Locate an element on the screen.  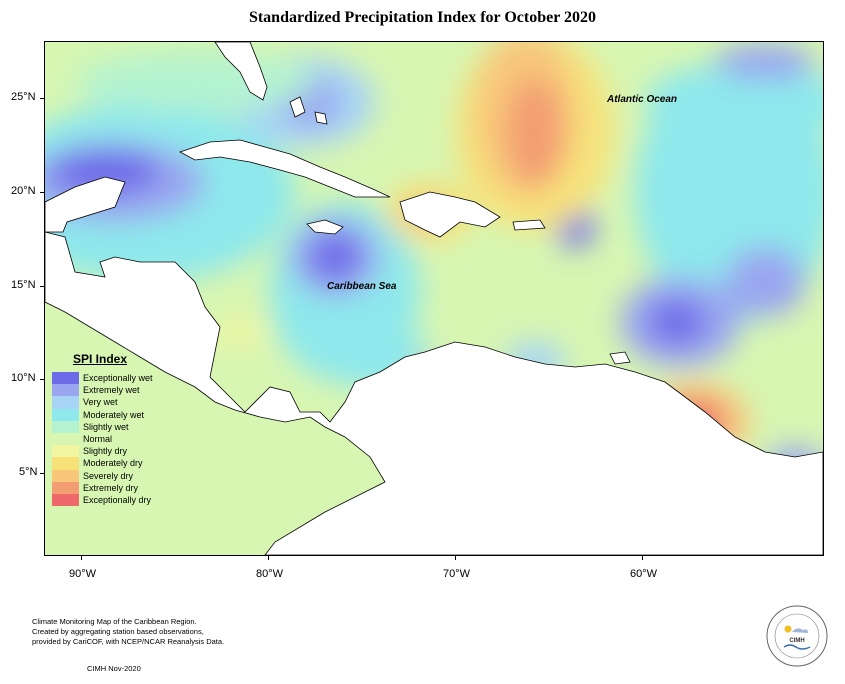
legend-item: Extremely dry is located at coordinates (107, 487).